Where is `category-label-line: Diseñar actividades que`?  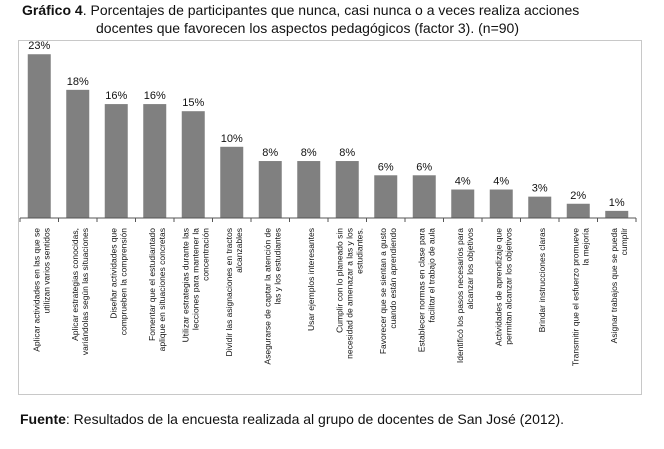 category-label-line: Diseñar actividades que is located at coordinates (114, 273).